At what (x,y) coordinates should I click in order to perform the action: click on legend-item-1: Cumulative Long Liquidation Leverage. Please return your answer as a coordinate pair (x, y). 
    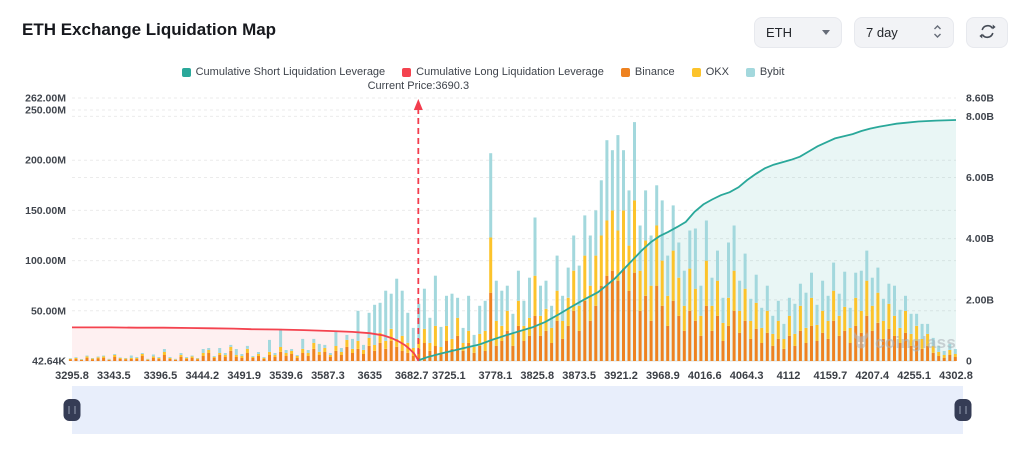
    Looking at the image, I should click on (503, 72).